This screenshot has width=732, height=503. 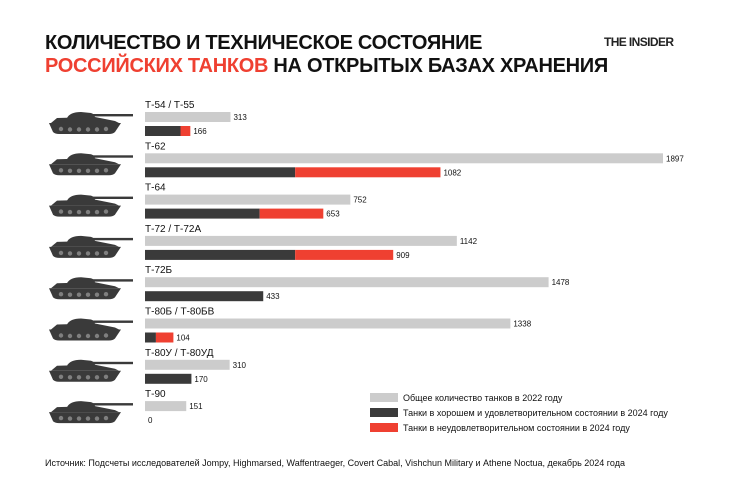 What do you see at coordinates (240, 365) in the screenshot?
I see `value-label-total: 310` at bounding box center [240, 365].